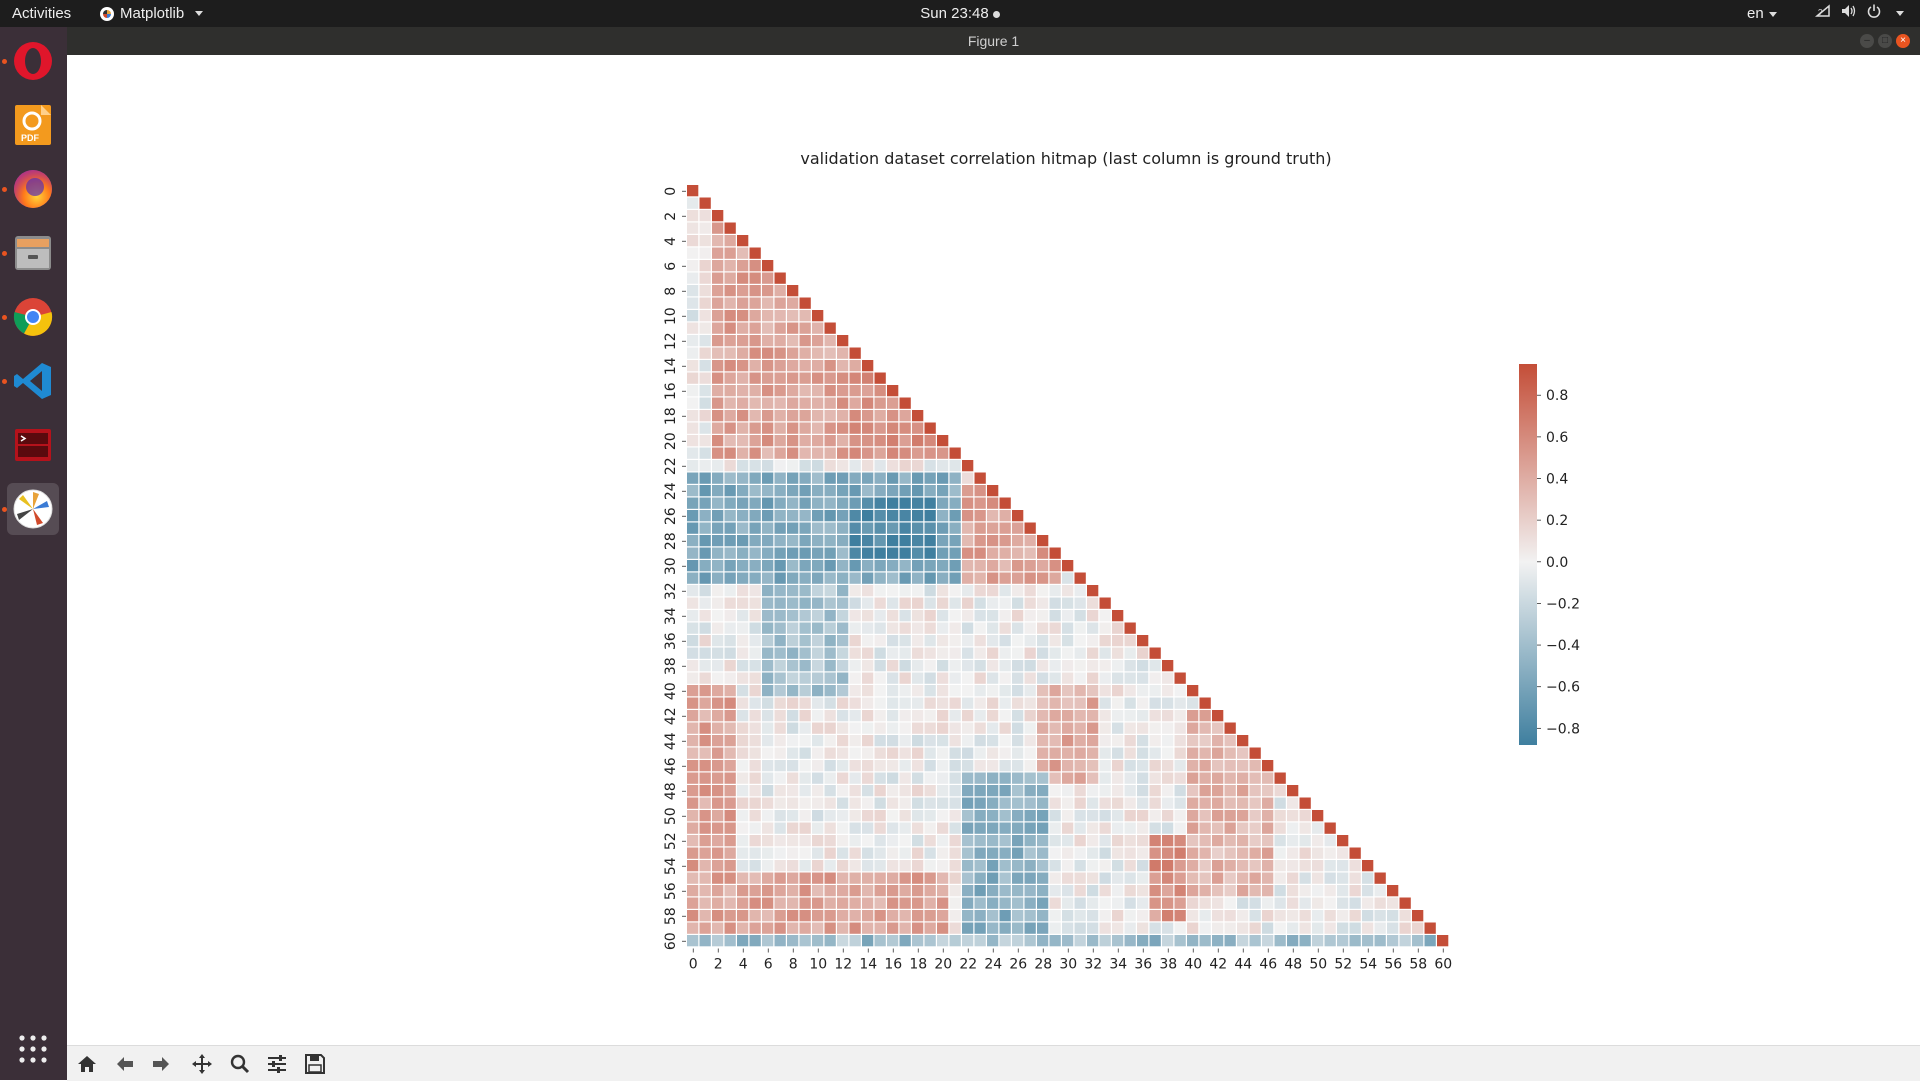  Describe the element at coordinates (4, 253) in the screenshot. I see `running-indicator` at that location.